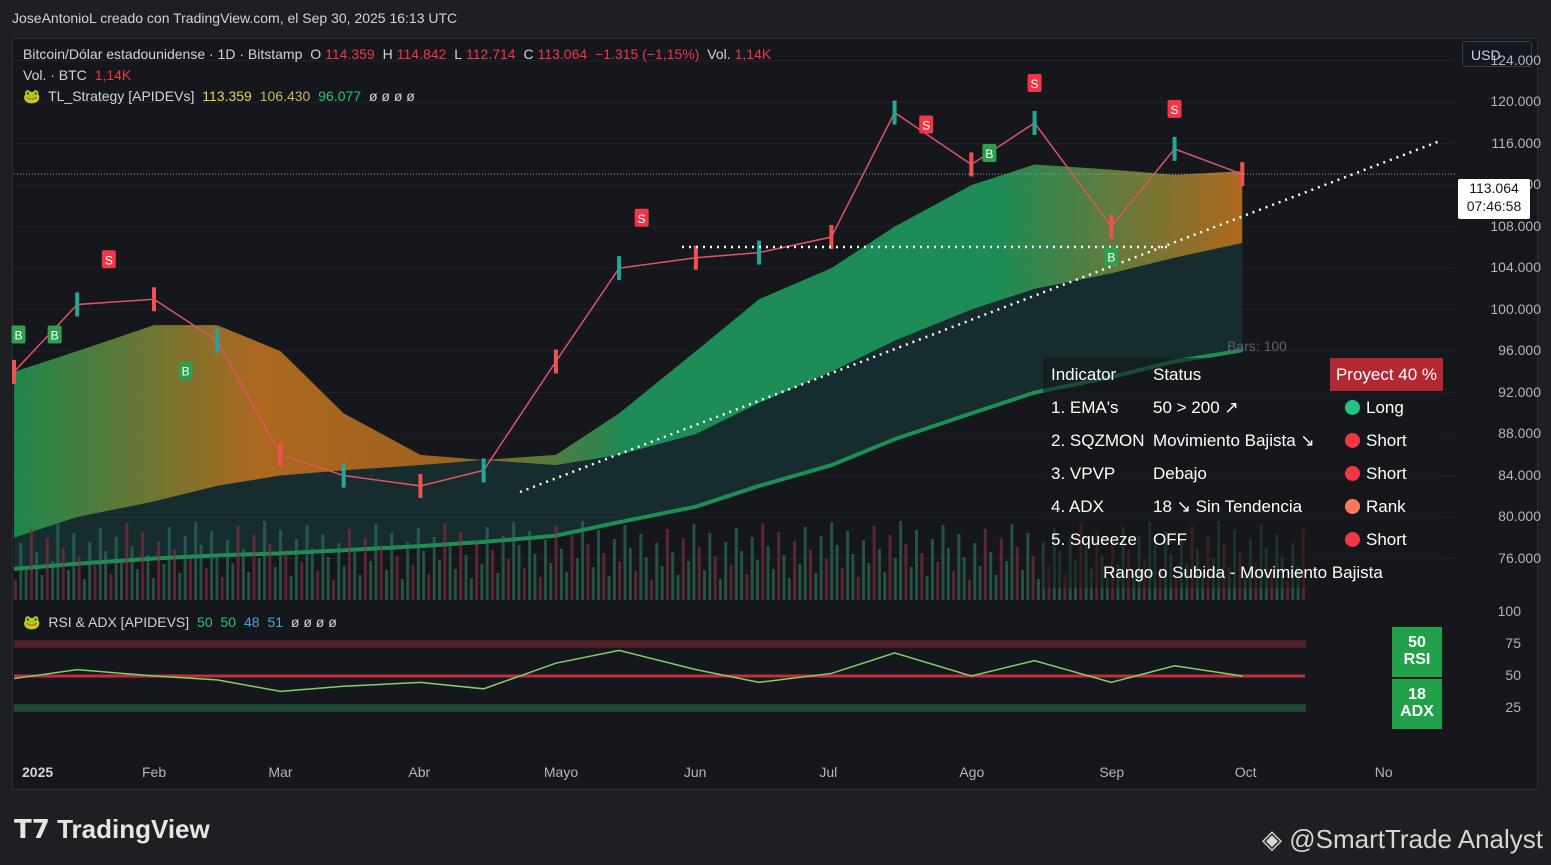 This screenshot has width=1551, height=865. What do you see at coordinates (695, 772) in the screenshot?
I see `time-tick-label: Jun` at bounding box center [695, 772].